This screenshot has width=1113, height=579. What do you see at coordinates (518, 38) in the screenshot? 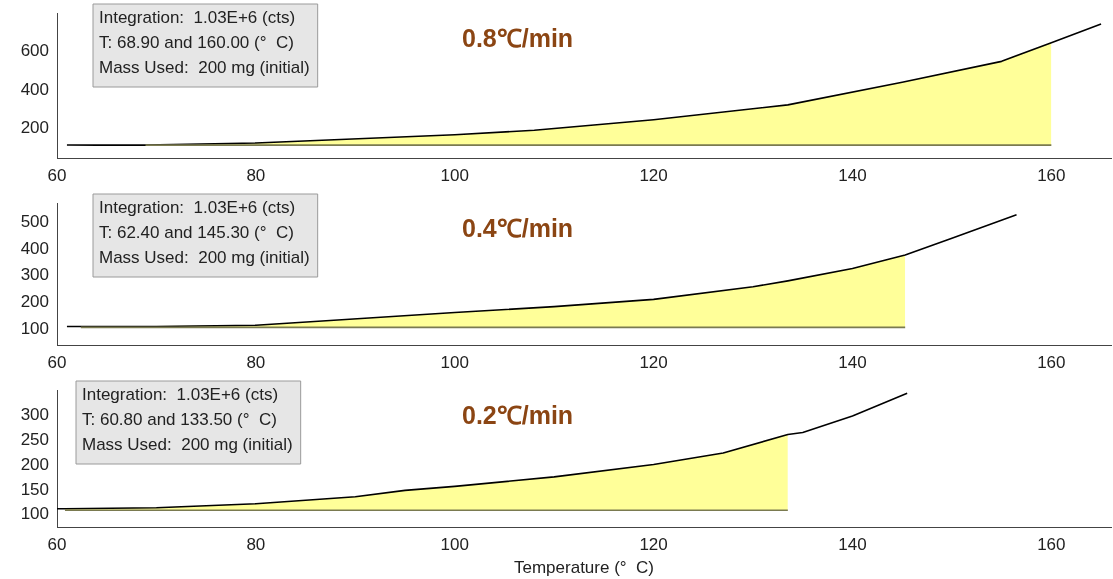
I see `annotation: 0.8℃/min` at bounding box center [518, 38].